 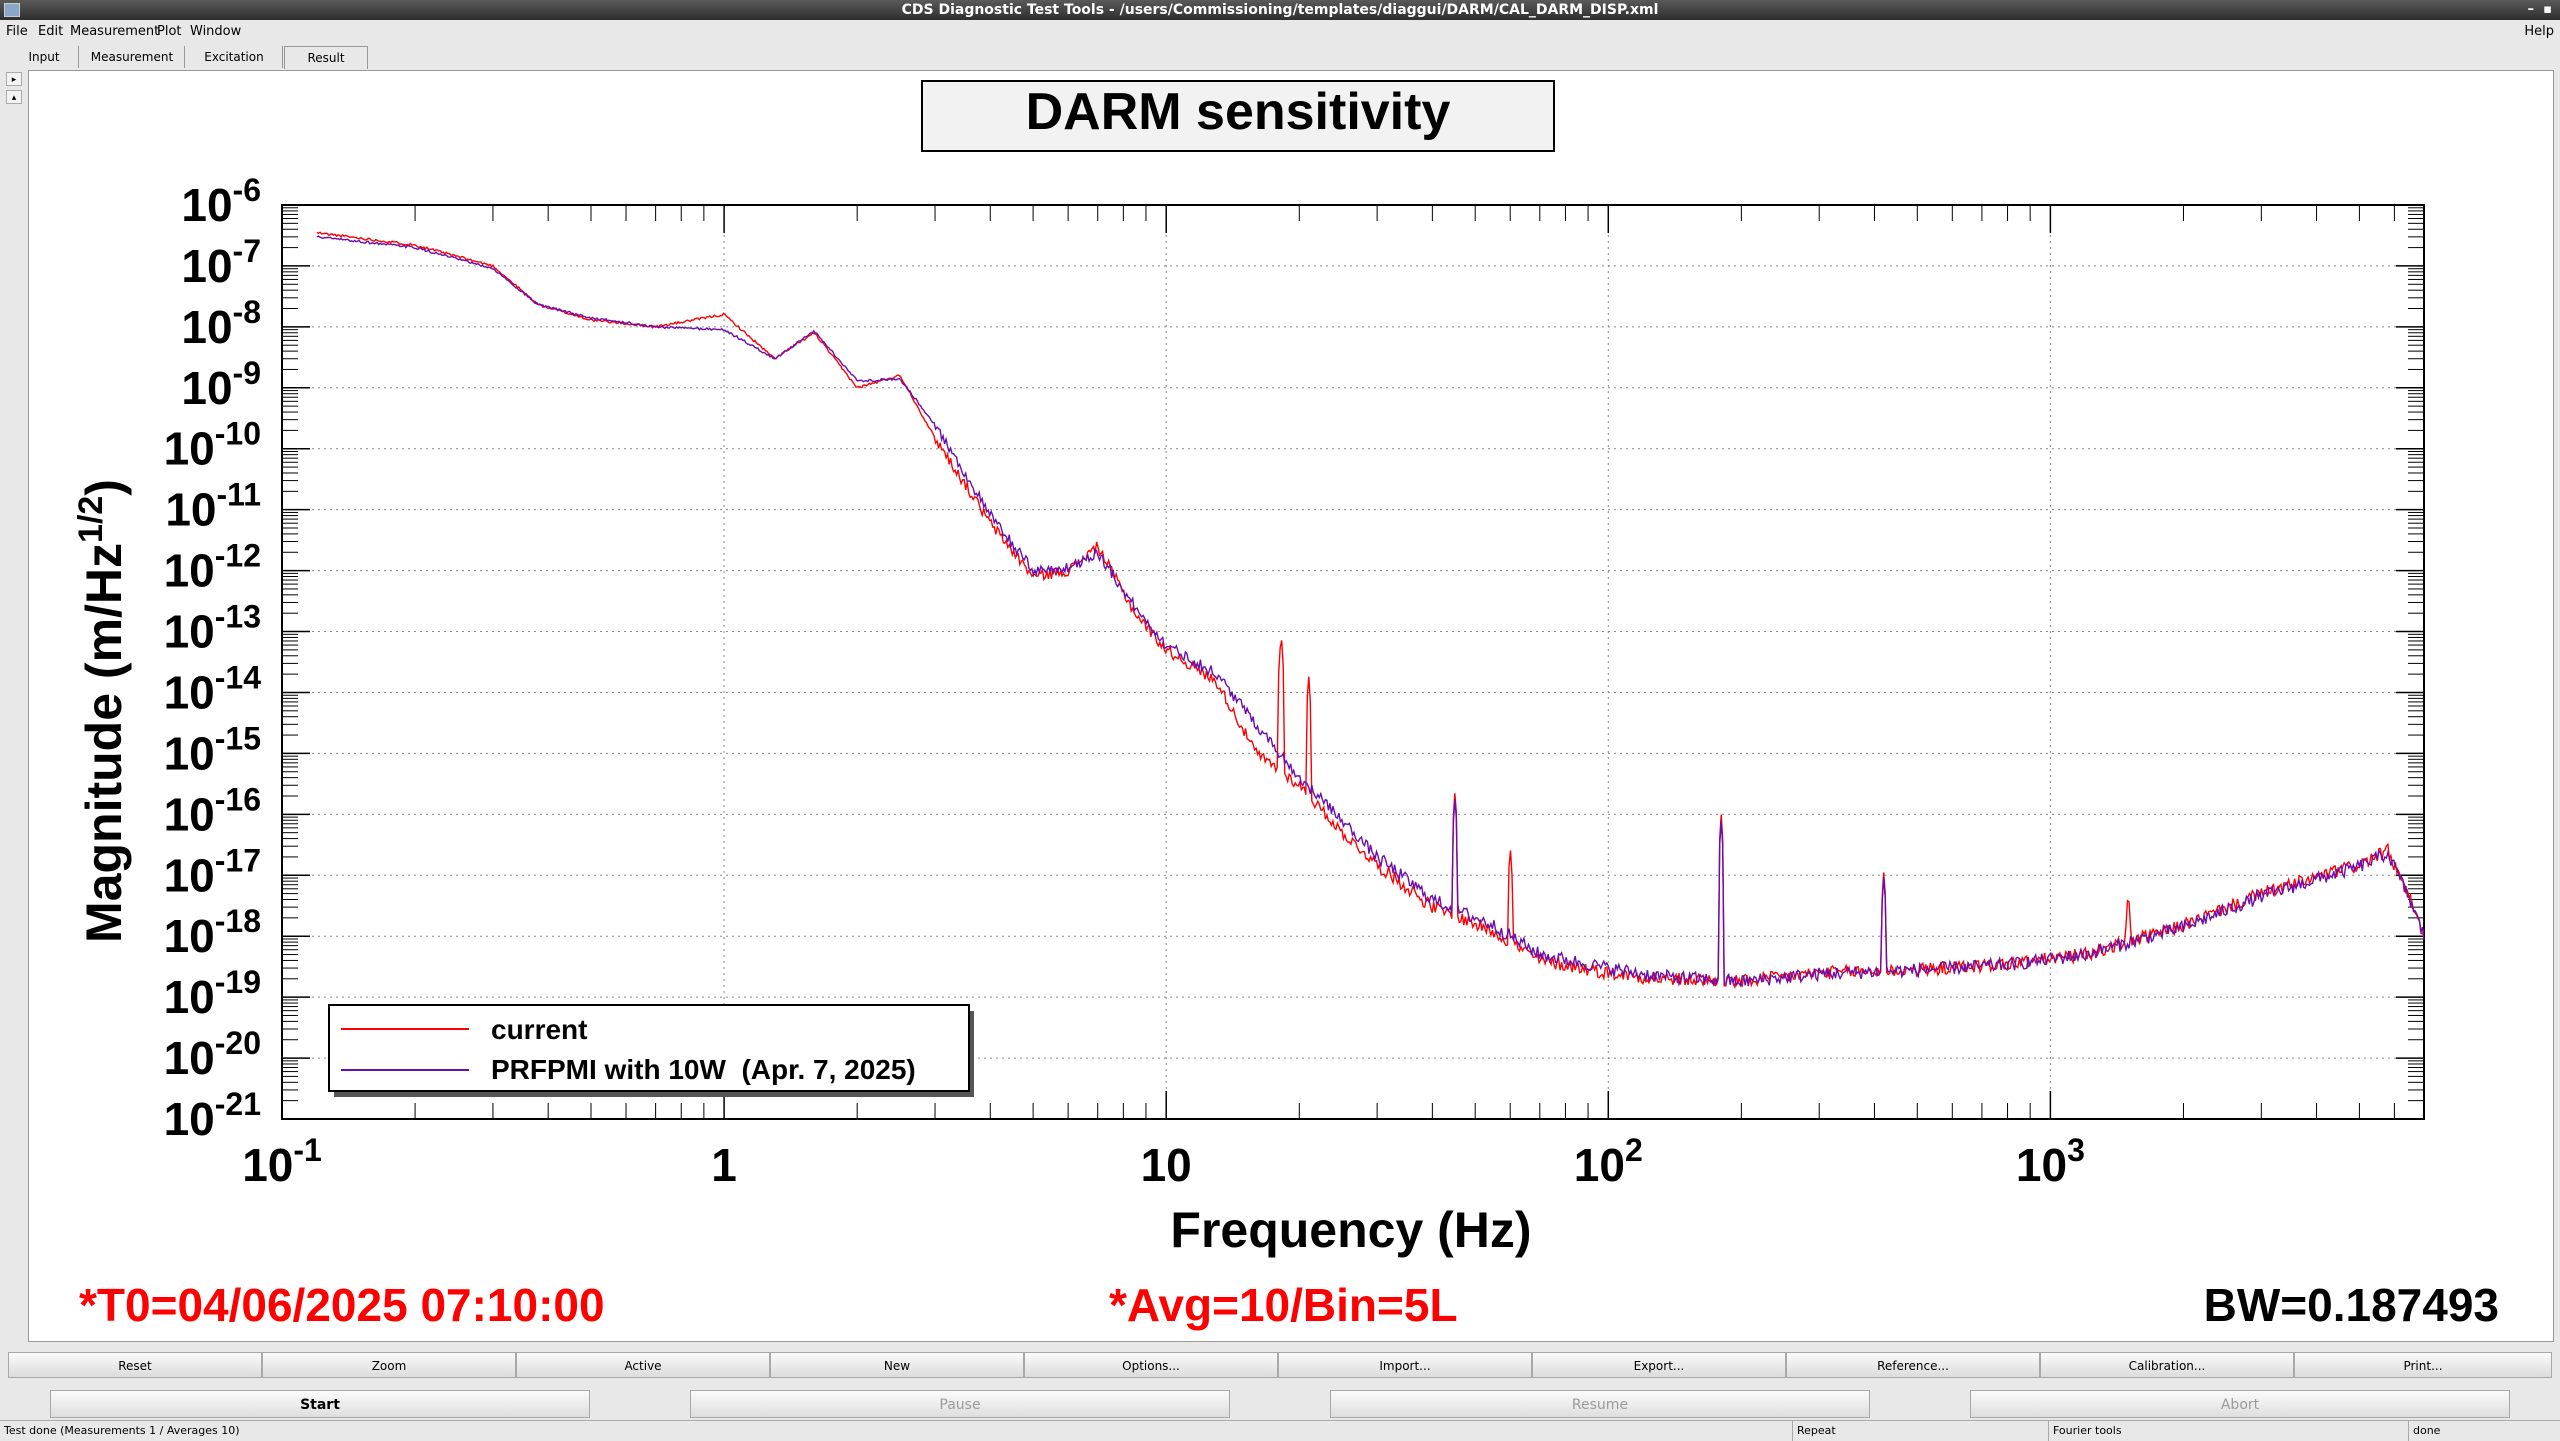 What do you see at coordinates (389, 1365) in the screenshot?
I see `zoom-button: Zoom` at bounding box center [389, 1365].